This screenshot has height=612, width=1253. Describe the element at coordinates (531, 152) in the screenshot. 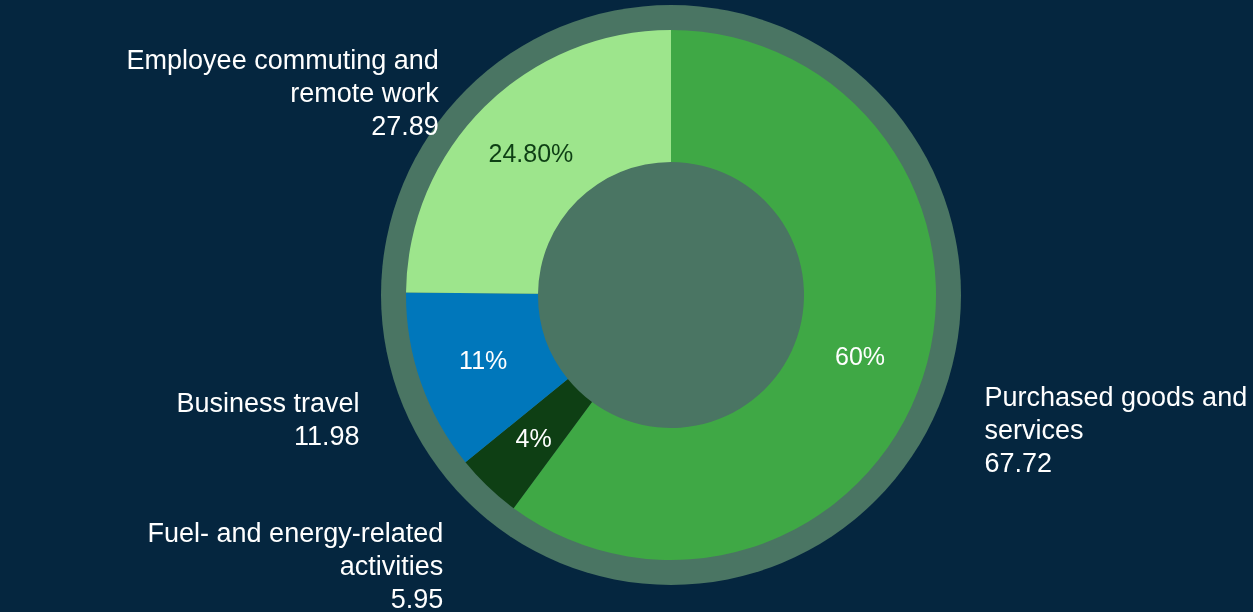

I see `data-label: 24.80%` at that location.